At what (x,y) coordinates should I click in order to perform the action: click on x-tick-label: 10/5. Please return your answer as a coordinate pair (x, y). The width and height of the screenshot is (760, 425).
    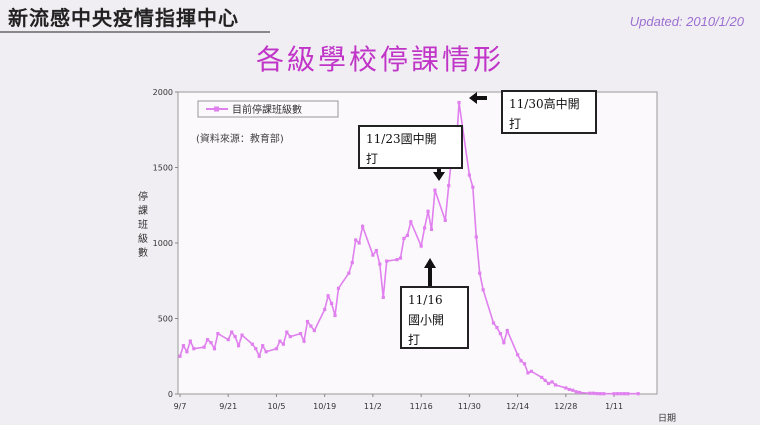
    Looking at the image, I should click on (276, 406).